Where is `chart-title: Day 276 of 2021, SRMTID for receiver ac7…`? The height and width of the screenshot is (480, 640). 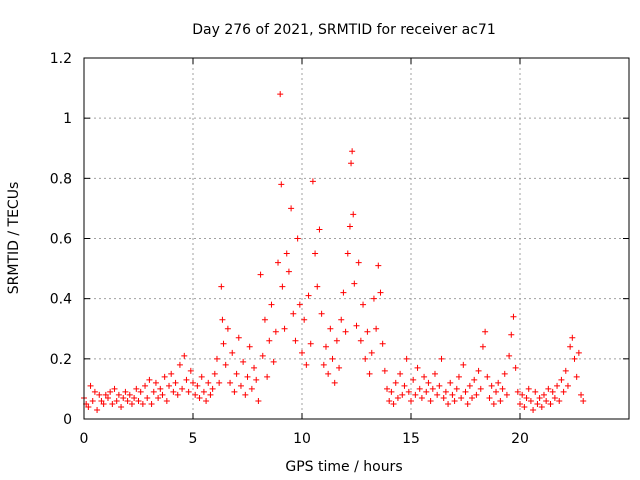 chart-title: Day 276 of 2021, SRMTID for receiver ac7… is located at coordinates (344, 30).